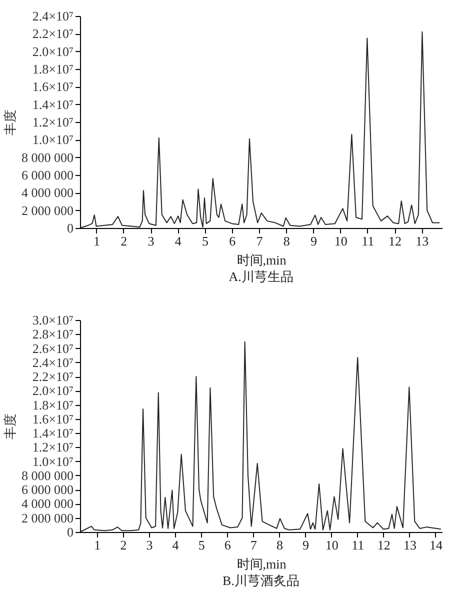  Describe the element at coordinates (53, 334) in the screenshot. I see `y-tick-label: 2.8×10⁷` at that location.